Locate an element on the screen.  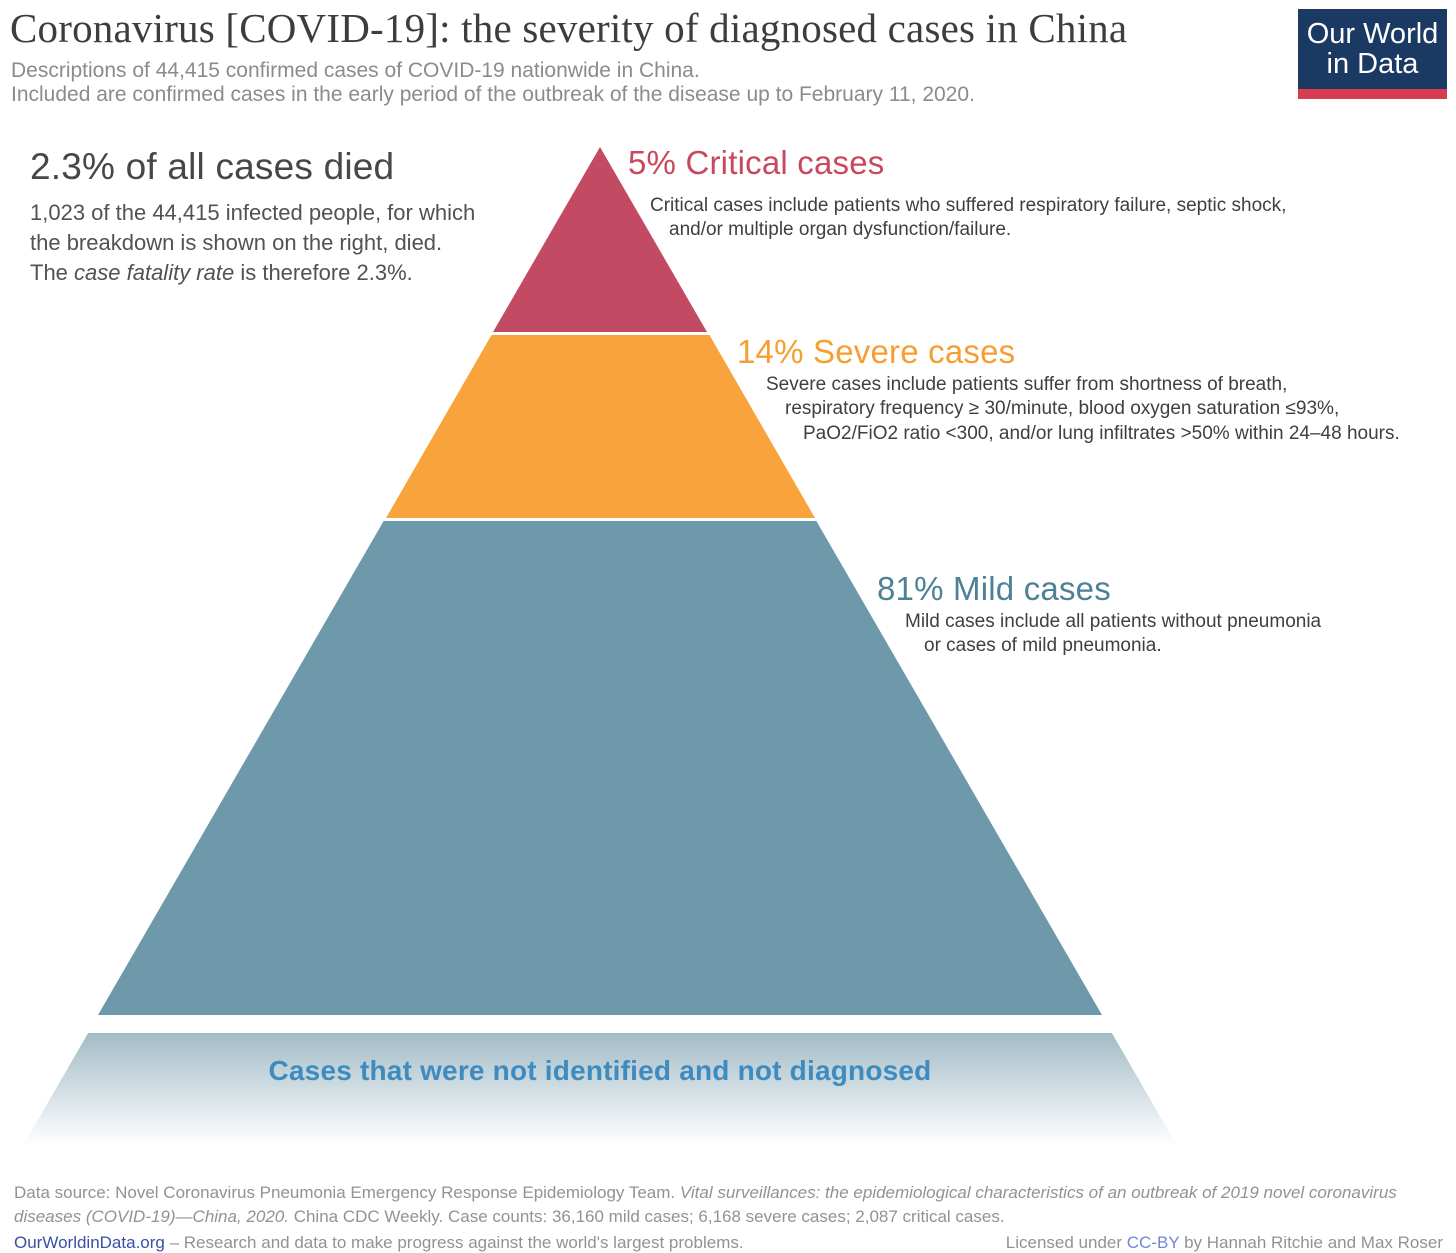
owid-logo-line1: Our World is located at coordinates (1372, 33).